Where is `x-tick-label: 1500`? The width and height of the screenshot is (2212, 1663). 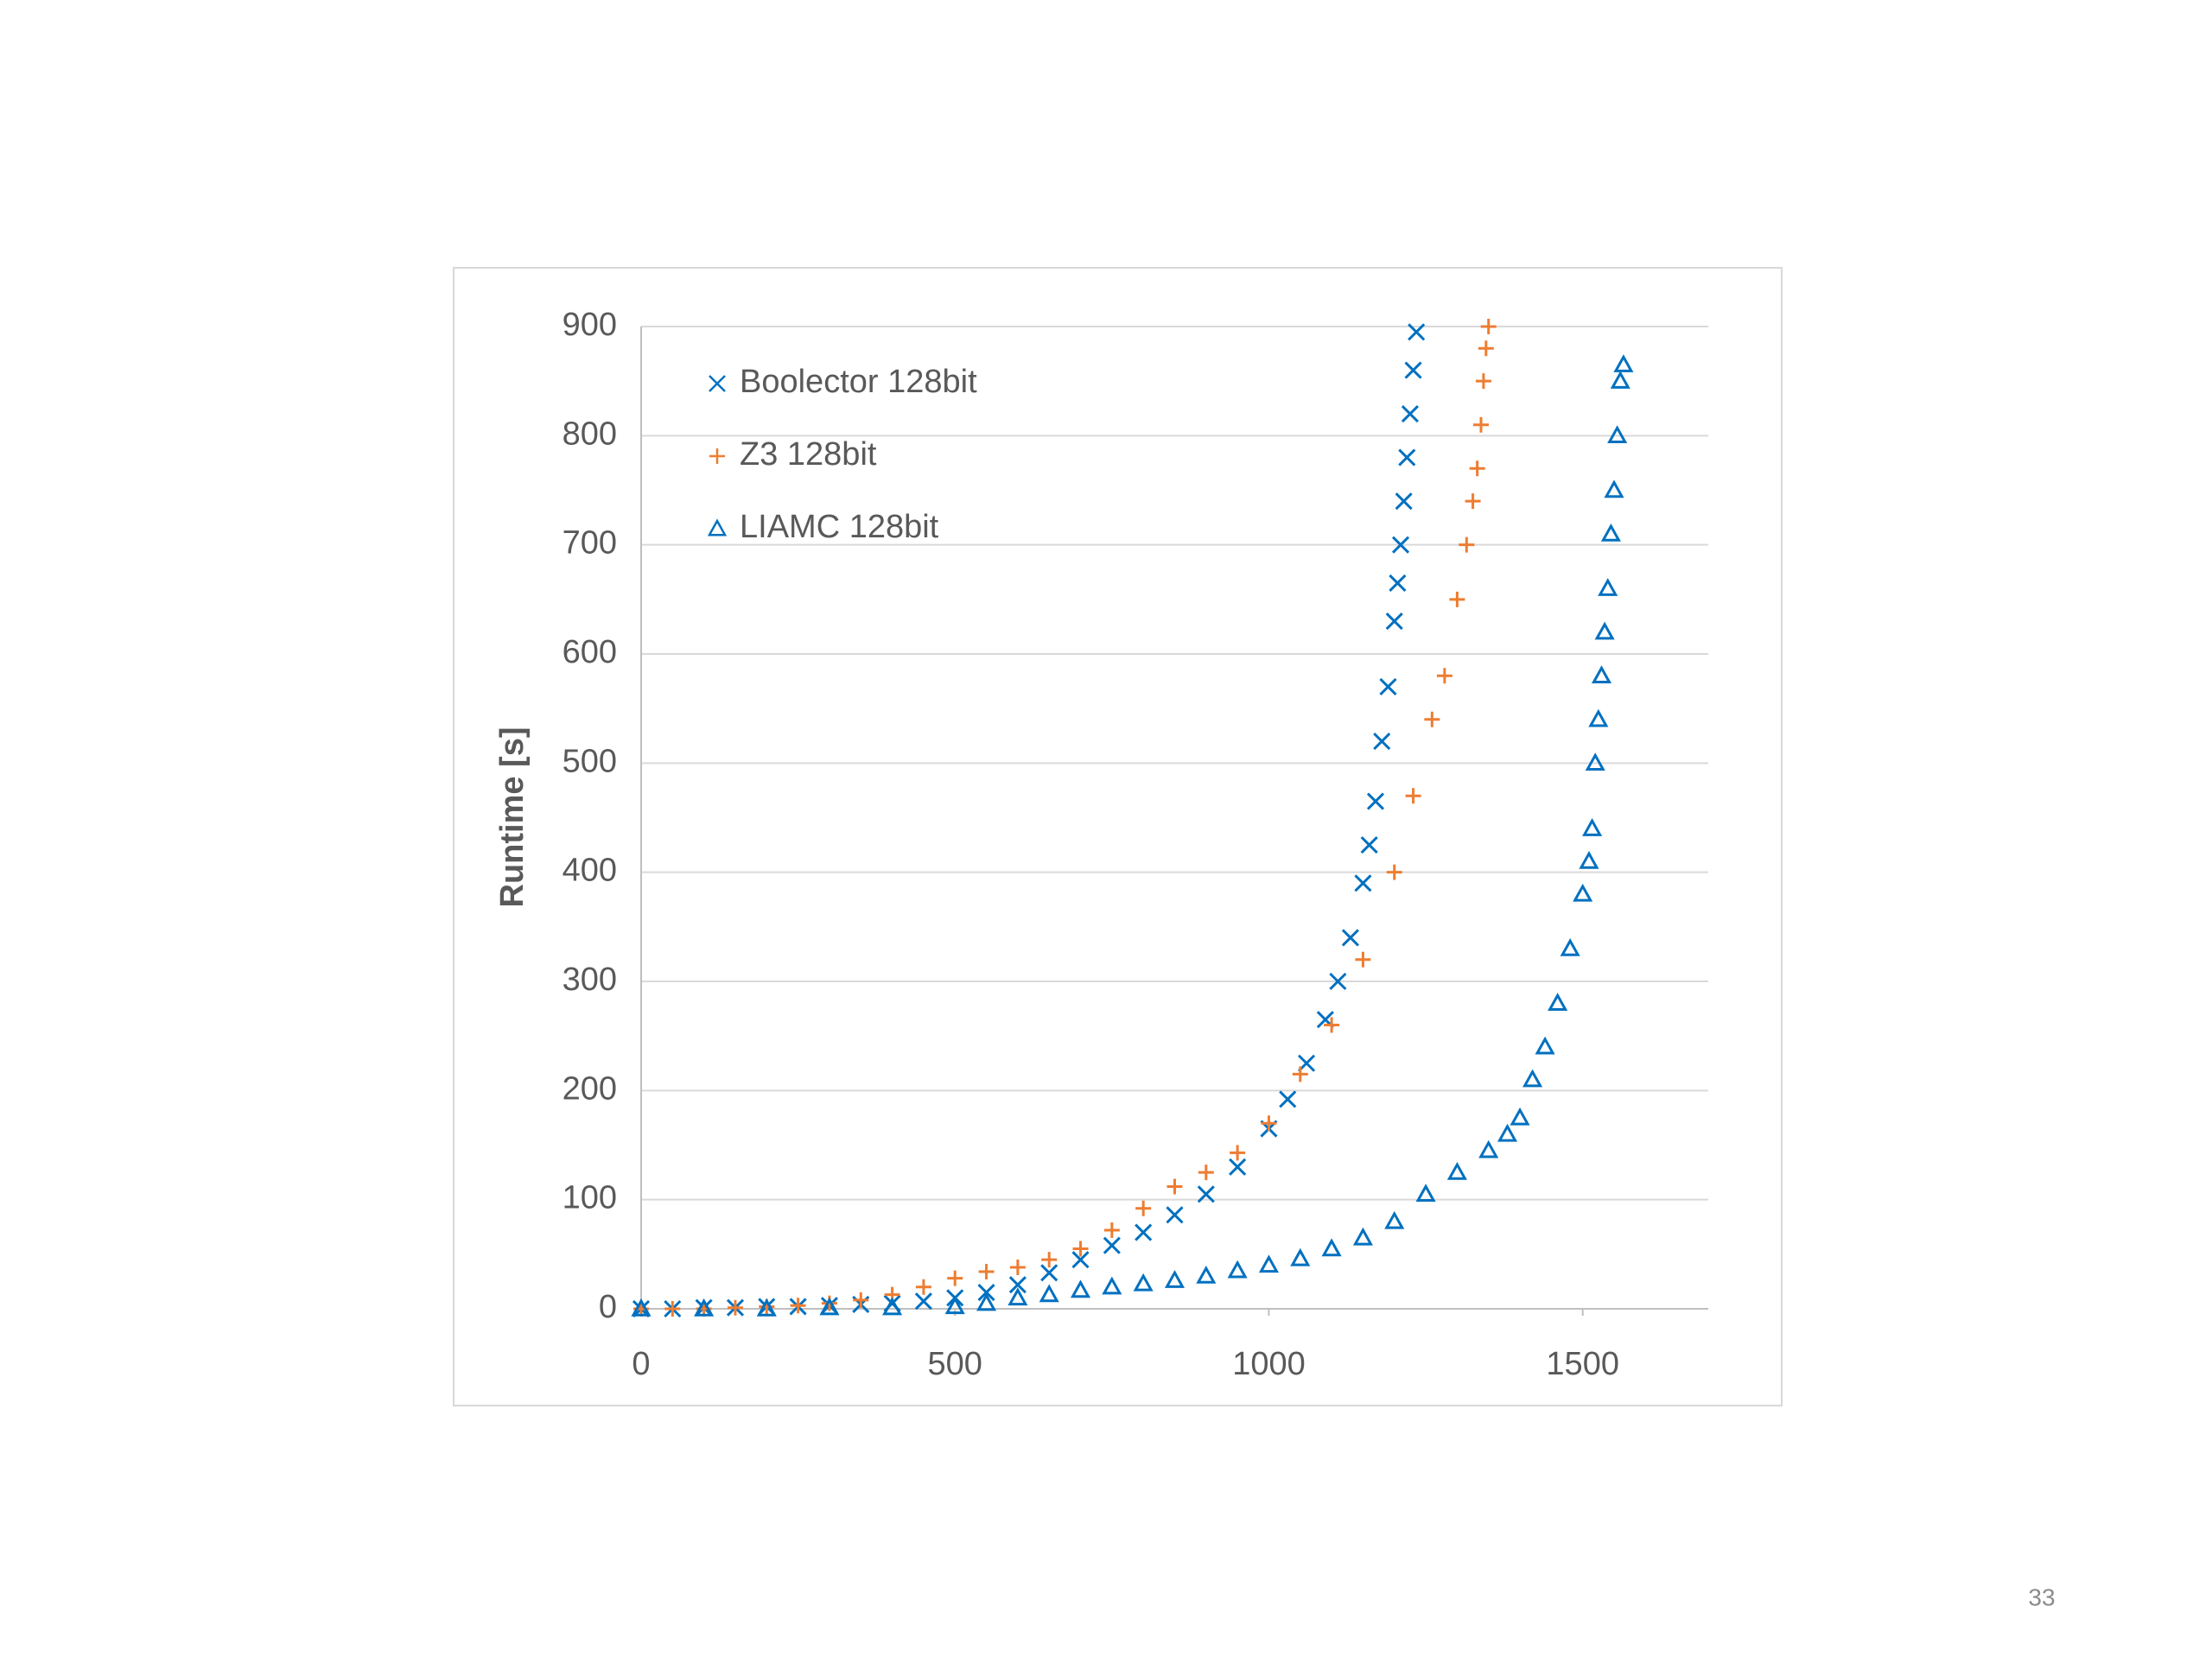 x-tick-label: 1500 is located at coordinates (1582, 1364).